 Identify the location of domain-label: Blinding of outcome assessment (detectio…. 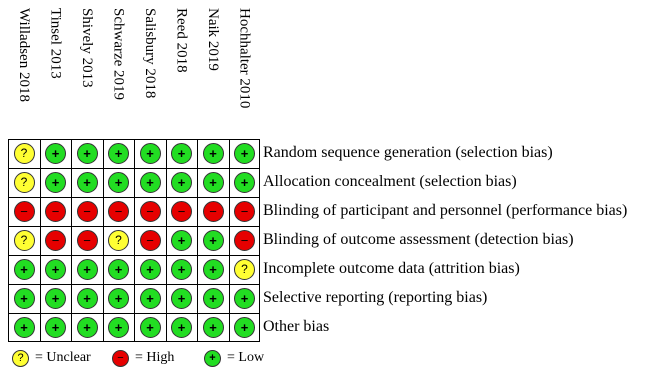
(418, 239).